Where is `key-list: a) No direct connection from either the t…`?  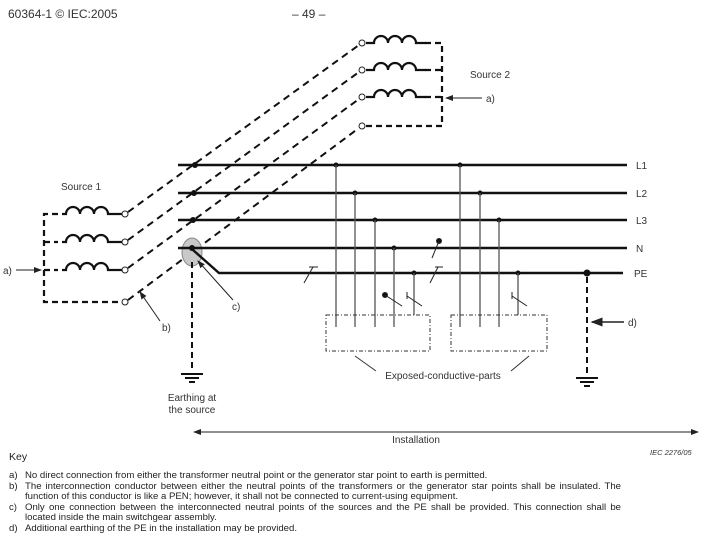 key-list: a) No direct connection from either the t… is located at coordinates (315, 502).